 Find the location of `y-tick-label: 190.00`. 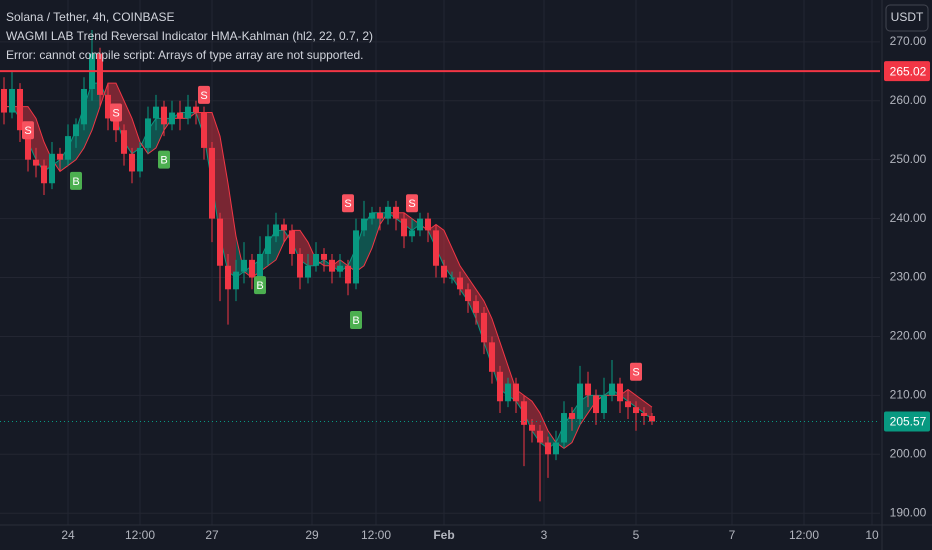

y-tick-label: 190.00 is located at coordinates (908, 512).